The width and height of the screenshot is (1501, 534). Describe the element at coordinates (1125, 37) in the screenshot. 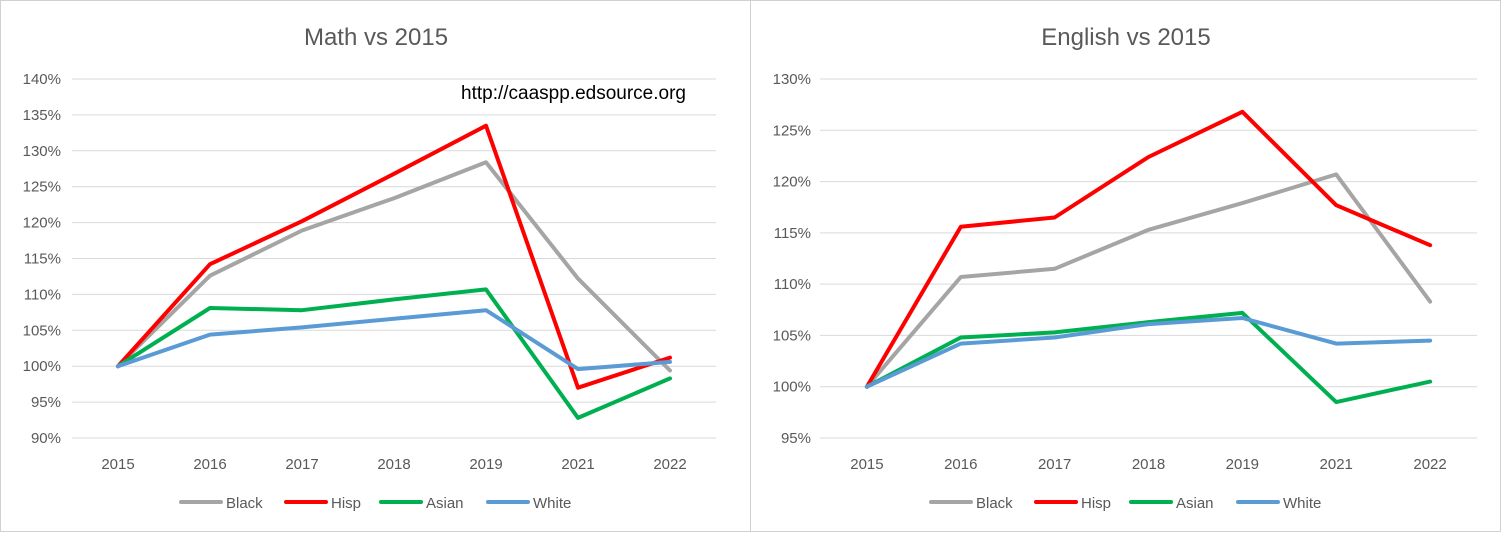

I see `chart-title: English vs 2015` at that location.